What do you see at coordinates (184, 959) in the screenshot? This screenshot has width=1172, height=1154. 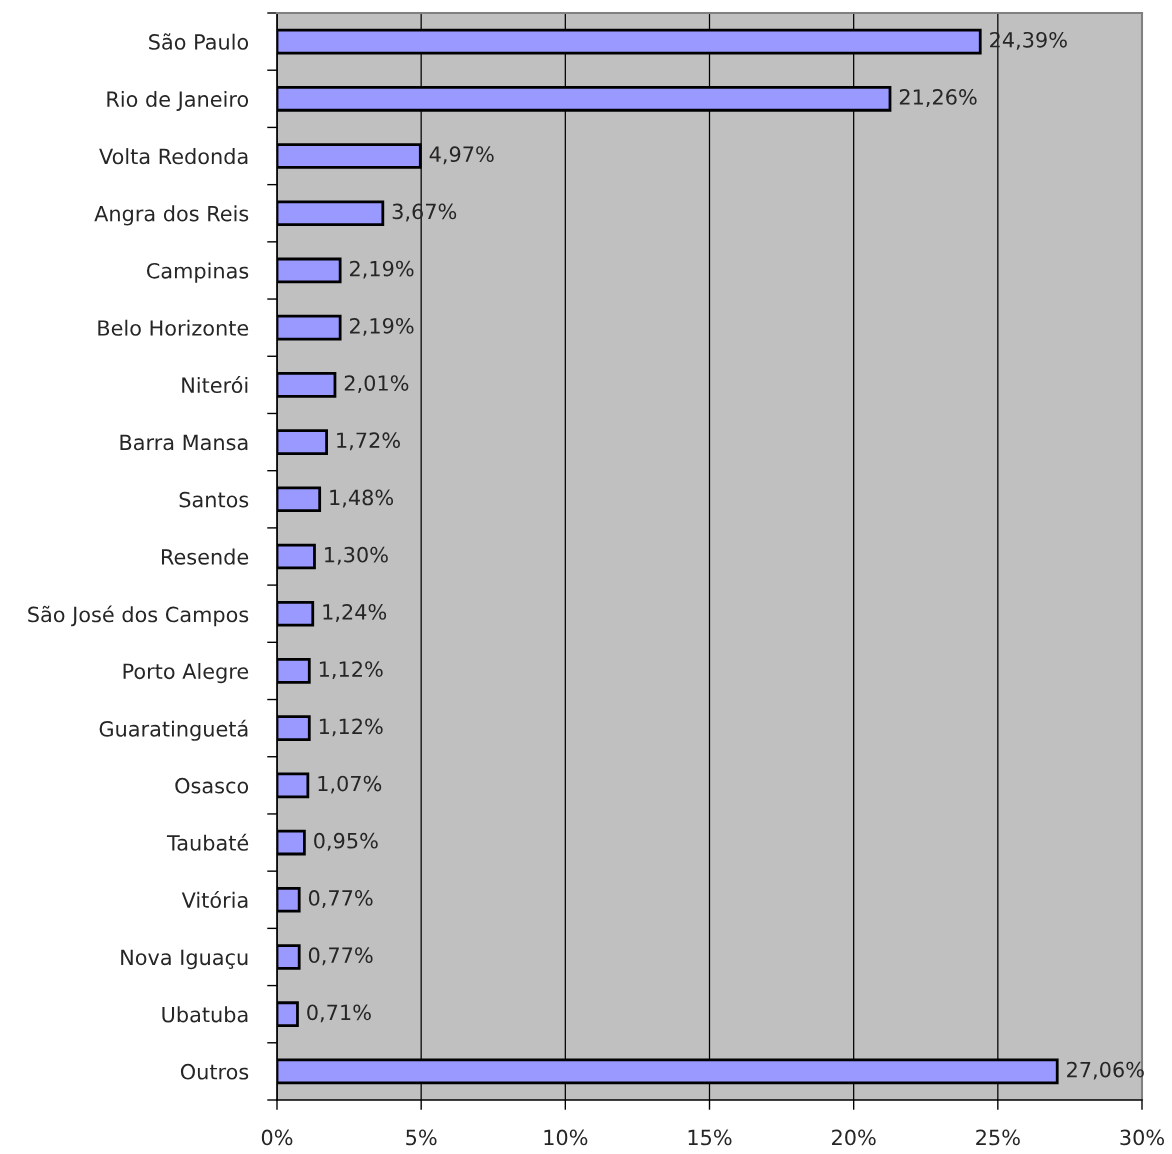 I see `y-tick-label: Nova Iguaçu` at bounding box center [184, 959].